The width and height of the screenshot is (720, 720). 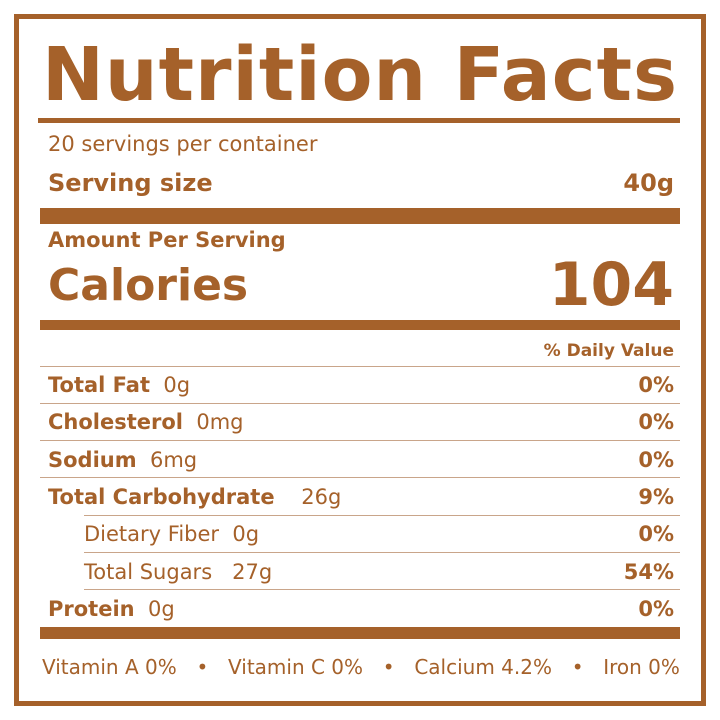 What do you see at coordinates (109, 667) in the screenshot?
I see `vitamin-a: Vitamin A 0%` at bounding box center [109, 667].